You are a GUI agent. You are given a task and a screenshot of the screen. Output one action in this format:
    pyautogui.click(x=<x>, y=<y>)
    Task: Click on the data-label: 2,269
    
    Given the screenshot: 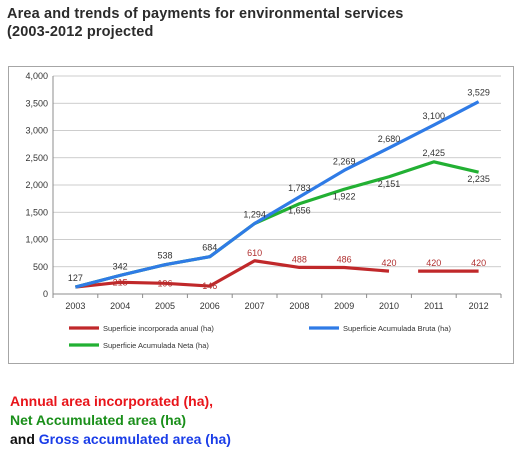 What is the action you would take?
    pyautogui.click(x=344, y=161)
    